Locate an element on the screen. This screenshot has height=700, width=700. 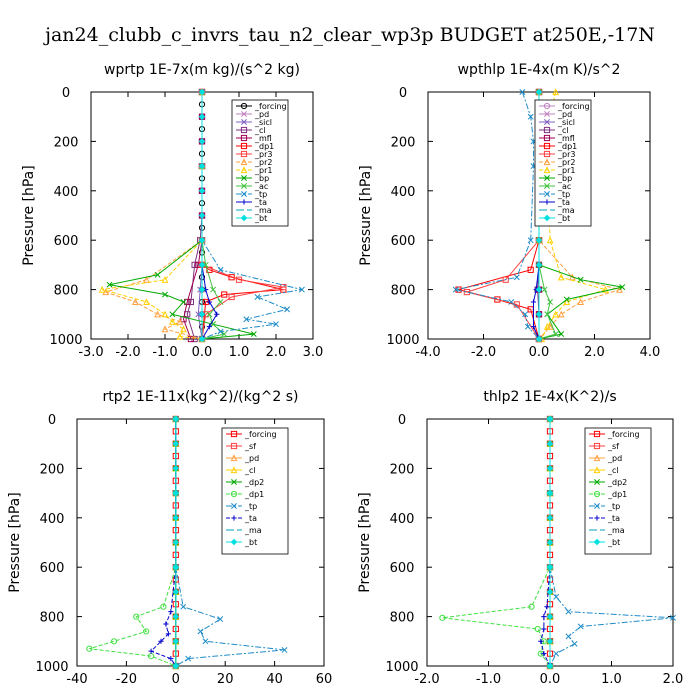
legend-label: _pr3 is located at coordinates (566, 154).